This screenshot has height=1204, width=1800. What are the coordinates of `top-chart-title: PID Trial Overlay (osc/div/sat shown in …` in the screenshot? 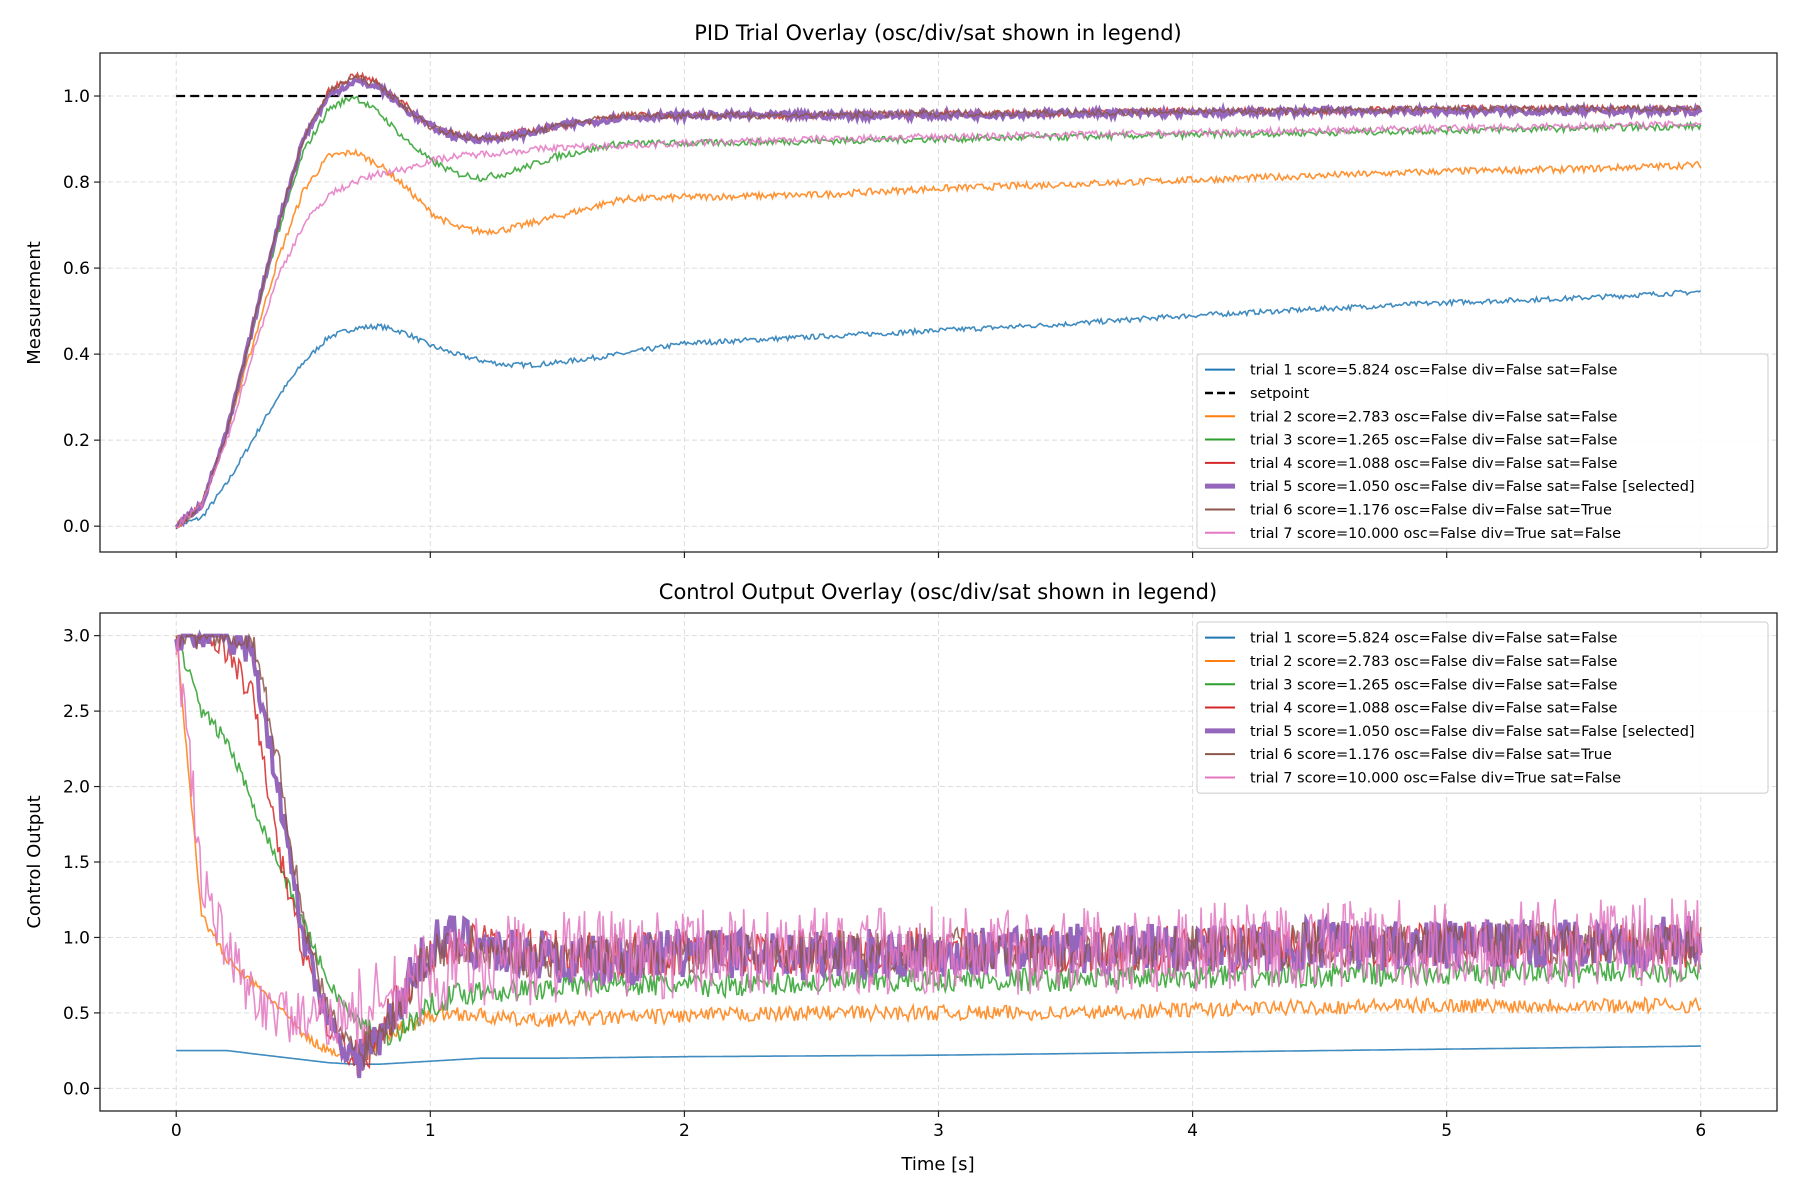 It's located at (938, 33).